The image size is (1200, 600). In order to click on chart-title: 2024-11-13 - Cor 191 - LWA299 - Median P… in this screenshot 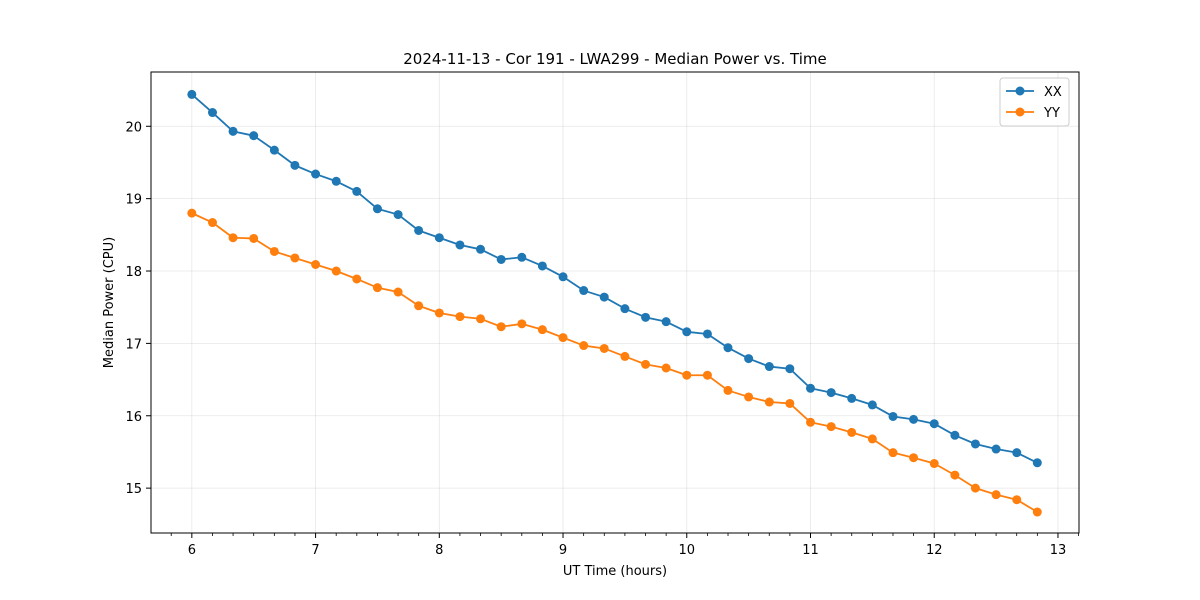, I will do `click(615, 59)`.